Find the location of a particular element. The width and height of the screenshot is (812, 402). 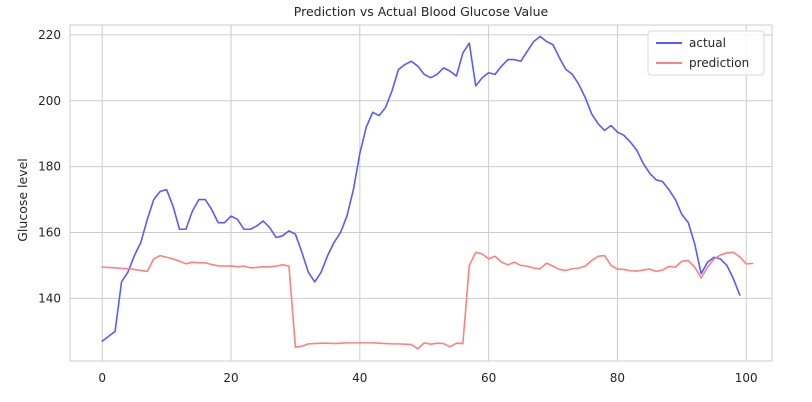

x-tick-label: 100 is located at coordinates (746, 378).